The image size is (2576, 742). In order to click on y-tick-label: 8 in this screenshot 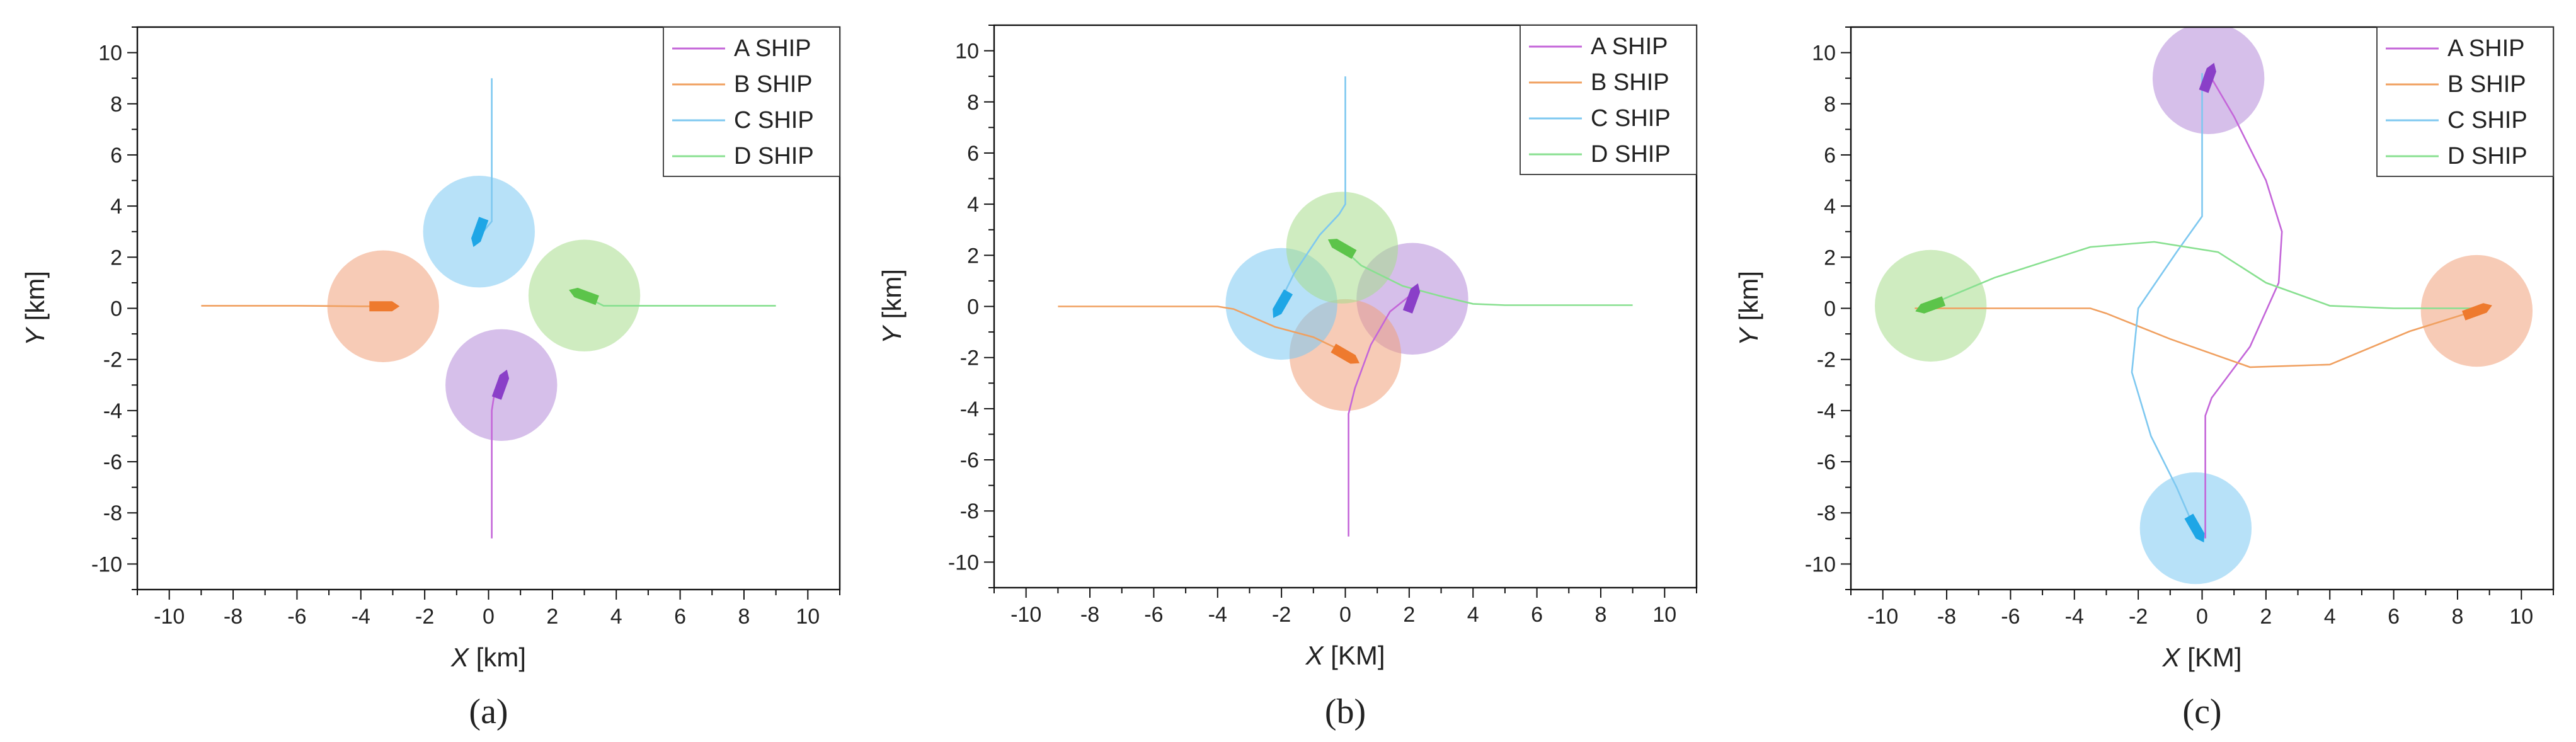, I will do `click(1830, 105)`.